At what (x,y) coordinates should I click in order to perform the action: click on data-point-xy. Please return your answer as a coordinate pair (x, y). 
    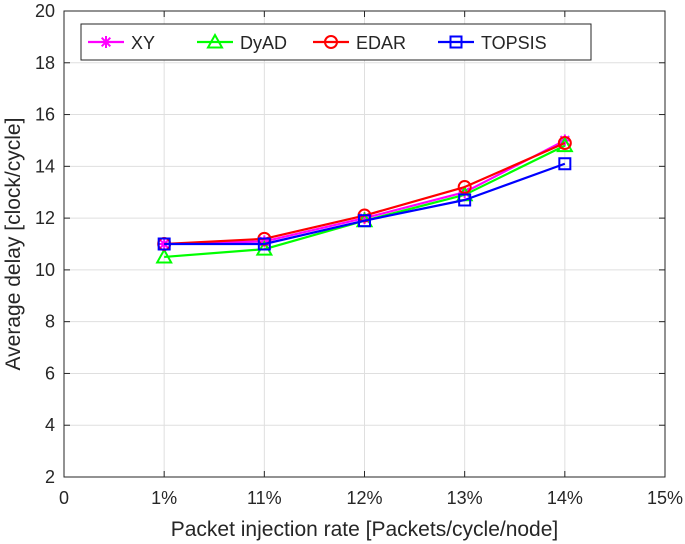
    Looking at the image, I should click on (364, 218).